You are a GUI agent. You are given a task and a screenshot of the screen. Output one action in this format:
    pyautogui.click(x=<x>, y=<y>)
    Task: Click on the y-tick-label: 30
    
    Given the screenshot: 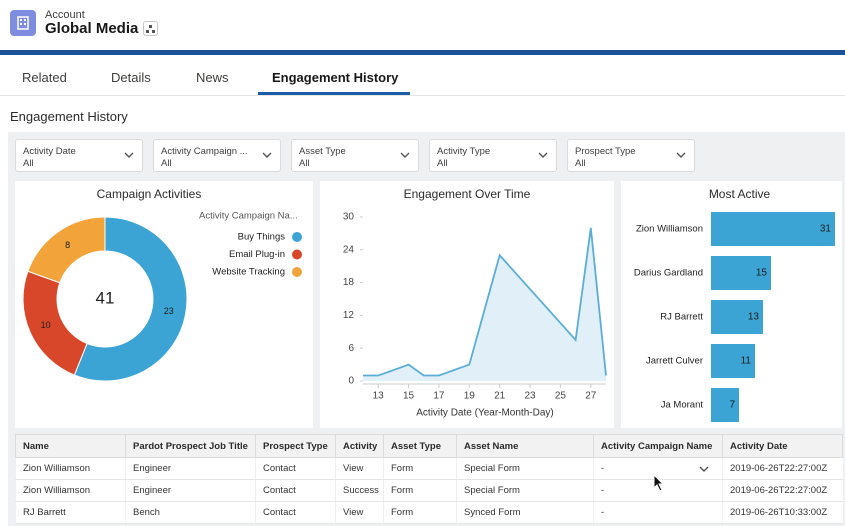 What is the action you would take?
    pyautogui.click(x=349, y=217)
    